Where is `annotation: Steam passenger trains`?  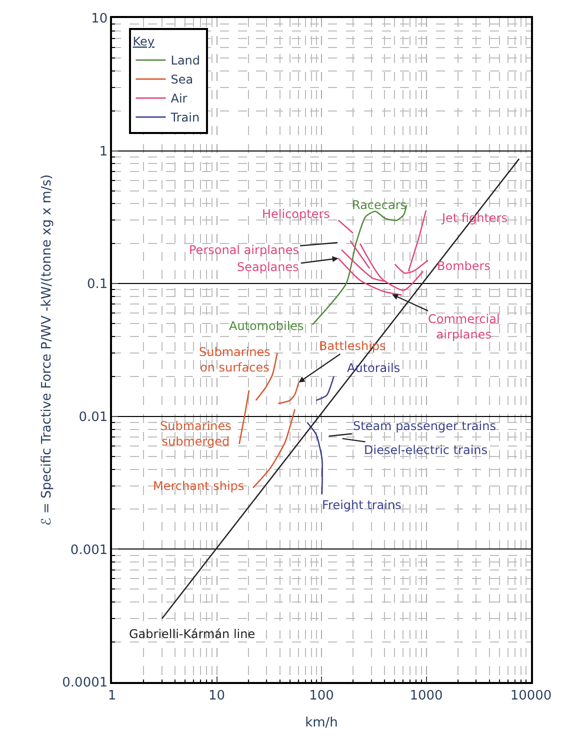 annotation: Steam passenger trains is located at coordinates (424, 426).